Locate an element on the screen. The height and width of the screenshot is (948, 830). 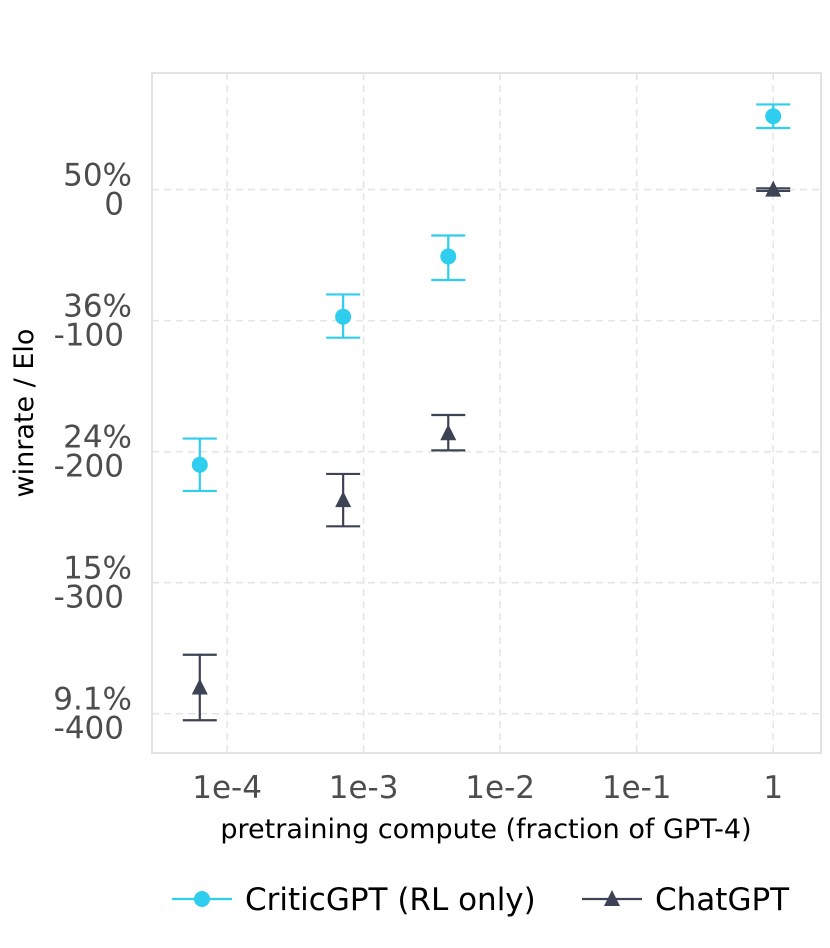
legend-marker-chatgpt is located at coordinates (612, 898).